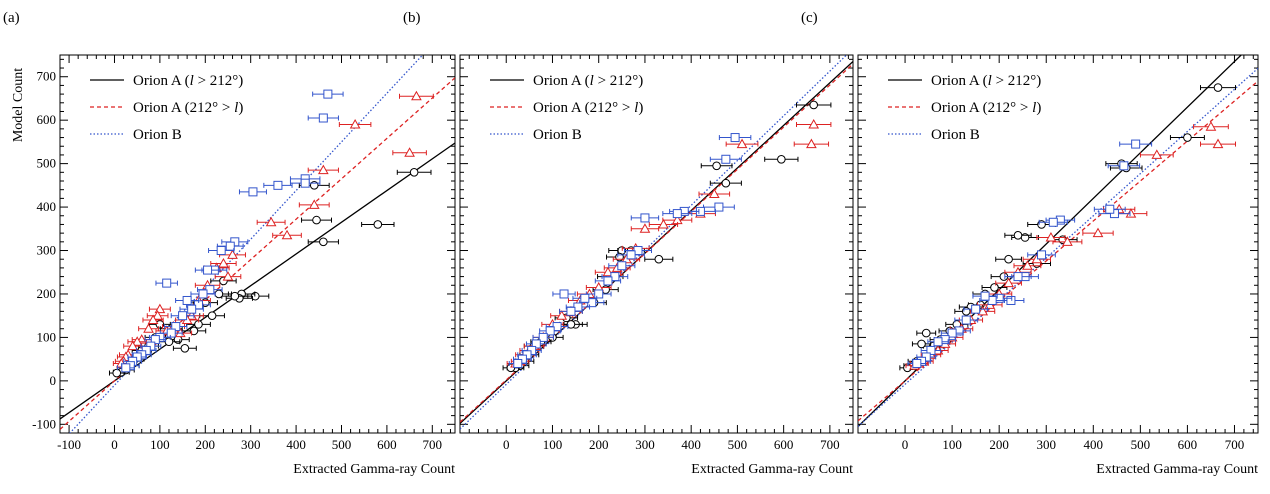 The width and height of the screenshot is (1270, 494). Describe the element at coordinates (557, 135) in the screenshot. I see `legend-label-b: Orion B` at that location.